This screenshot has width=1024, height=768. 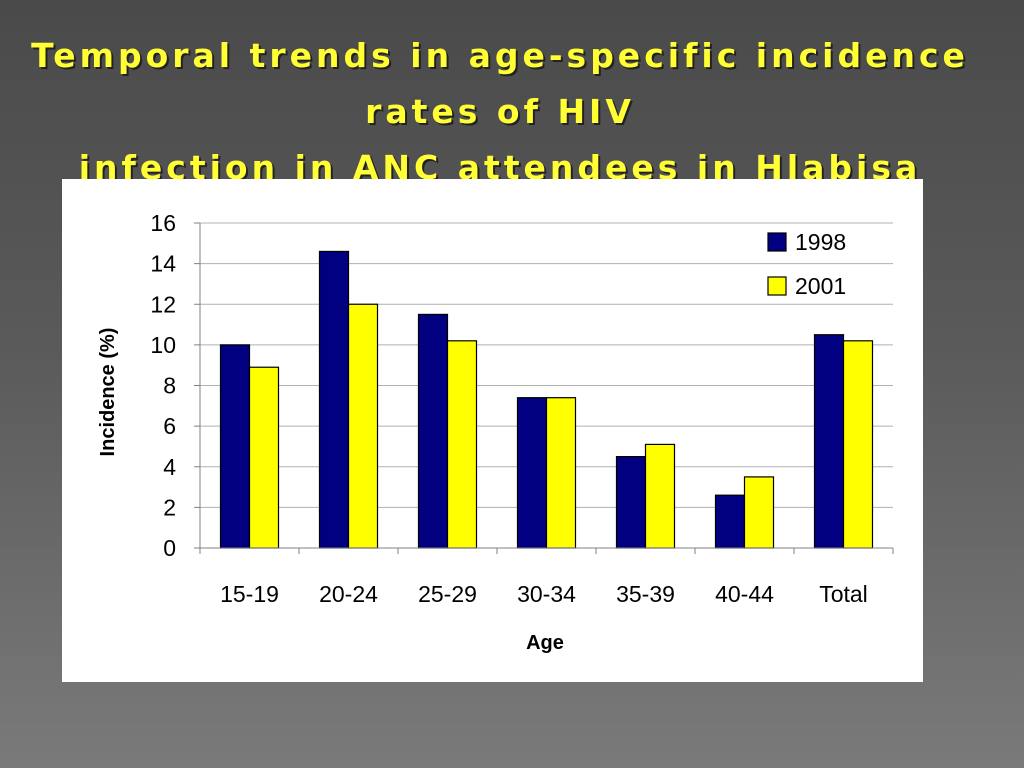 I want to click on y-tick-label: 12, so click(x=163, y=304).